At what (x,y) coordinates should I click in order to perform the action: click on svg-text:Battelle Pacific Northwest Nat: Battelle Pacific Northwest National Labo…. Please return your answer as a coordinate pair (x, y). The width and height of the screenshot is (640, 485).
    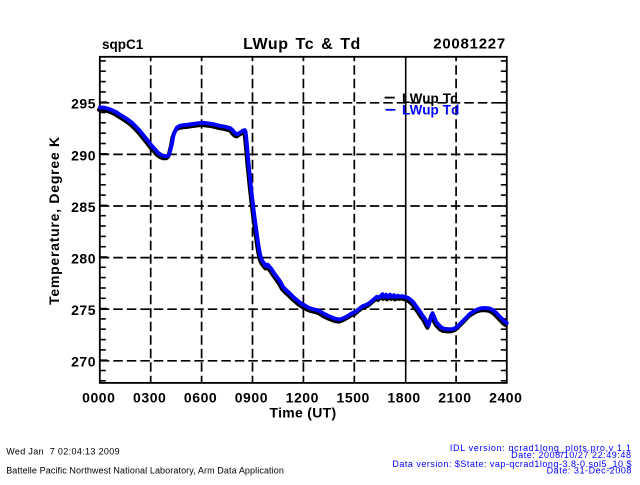
    Looking at the image, I should click on (145, 470).